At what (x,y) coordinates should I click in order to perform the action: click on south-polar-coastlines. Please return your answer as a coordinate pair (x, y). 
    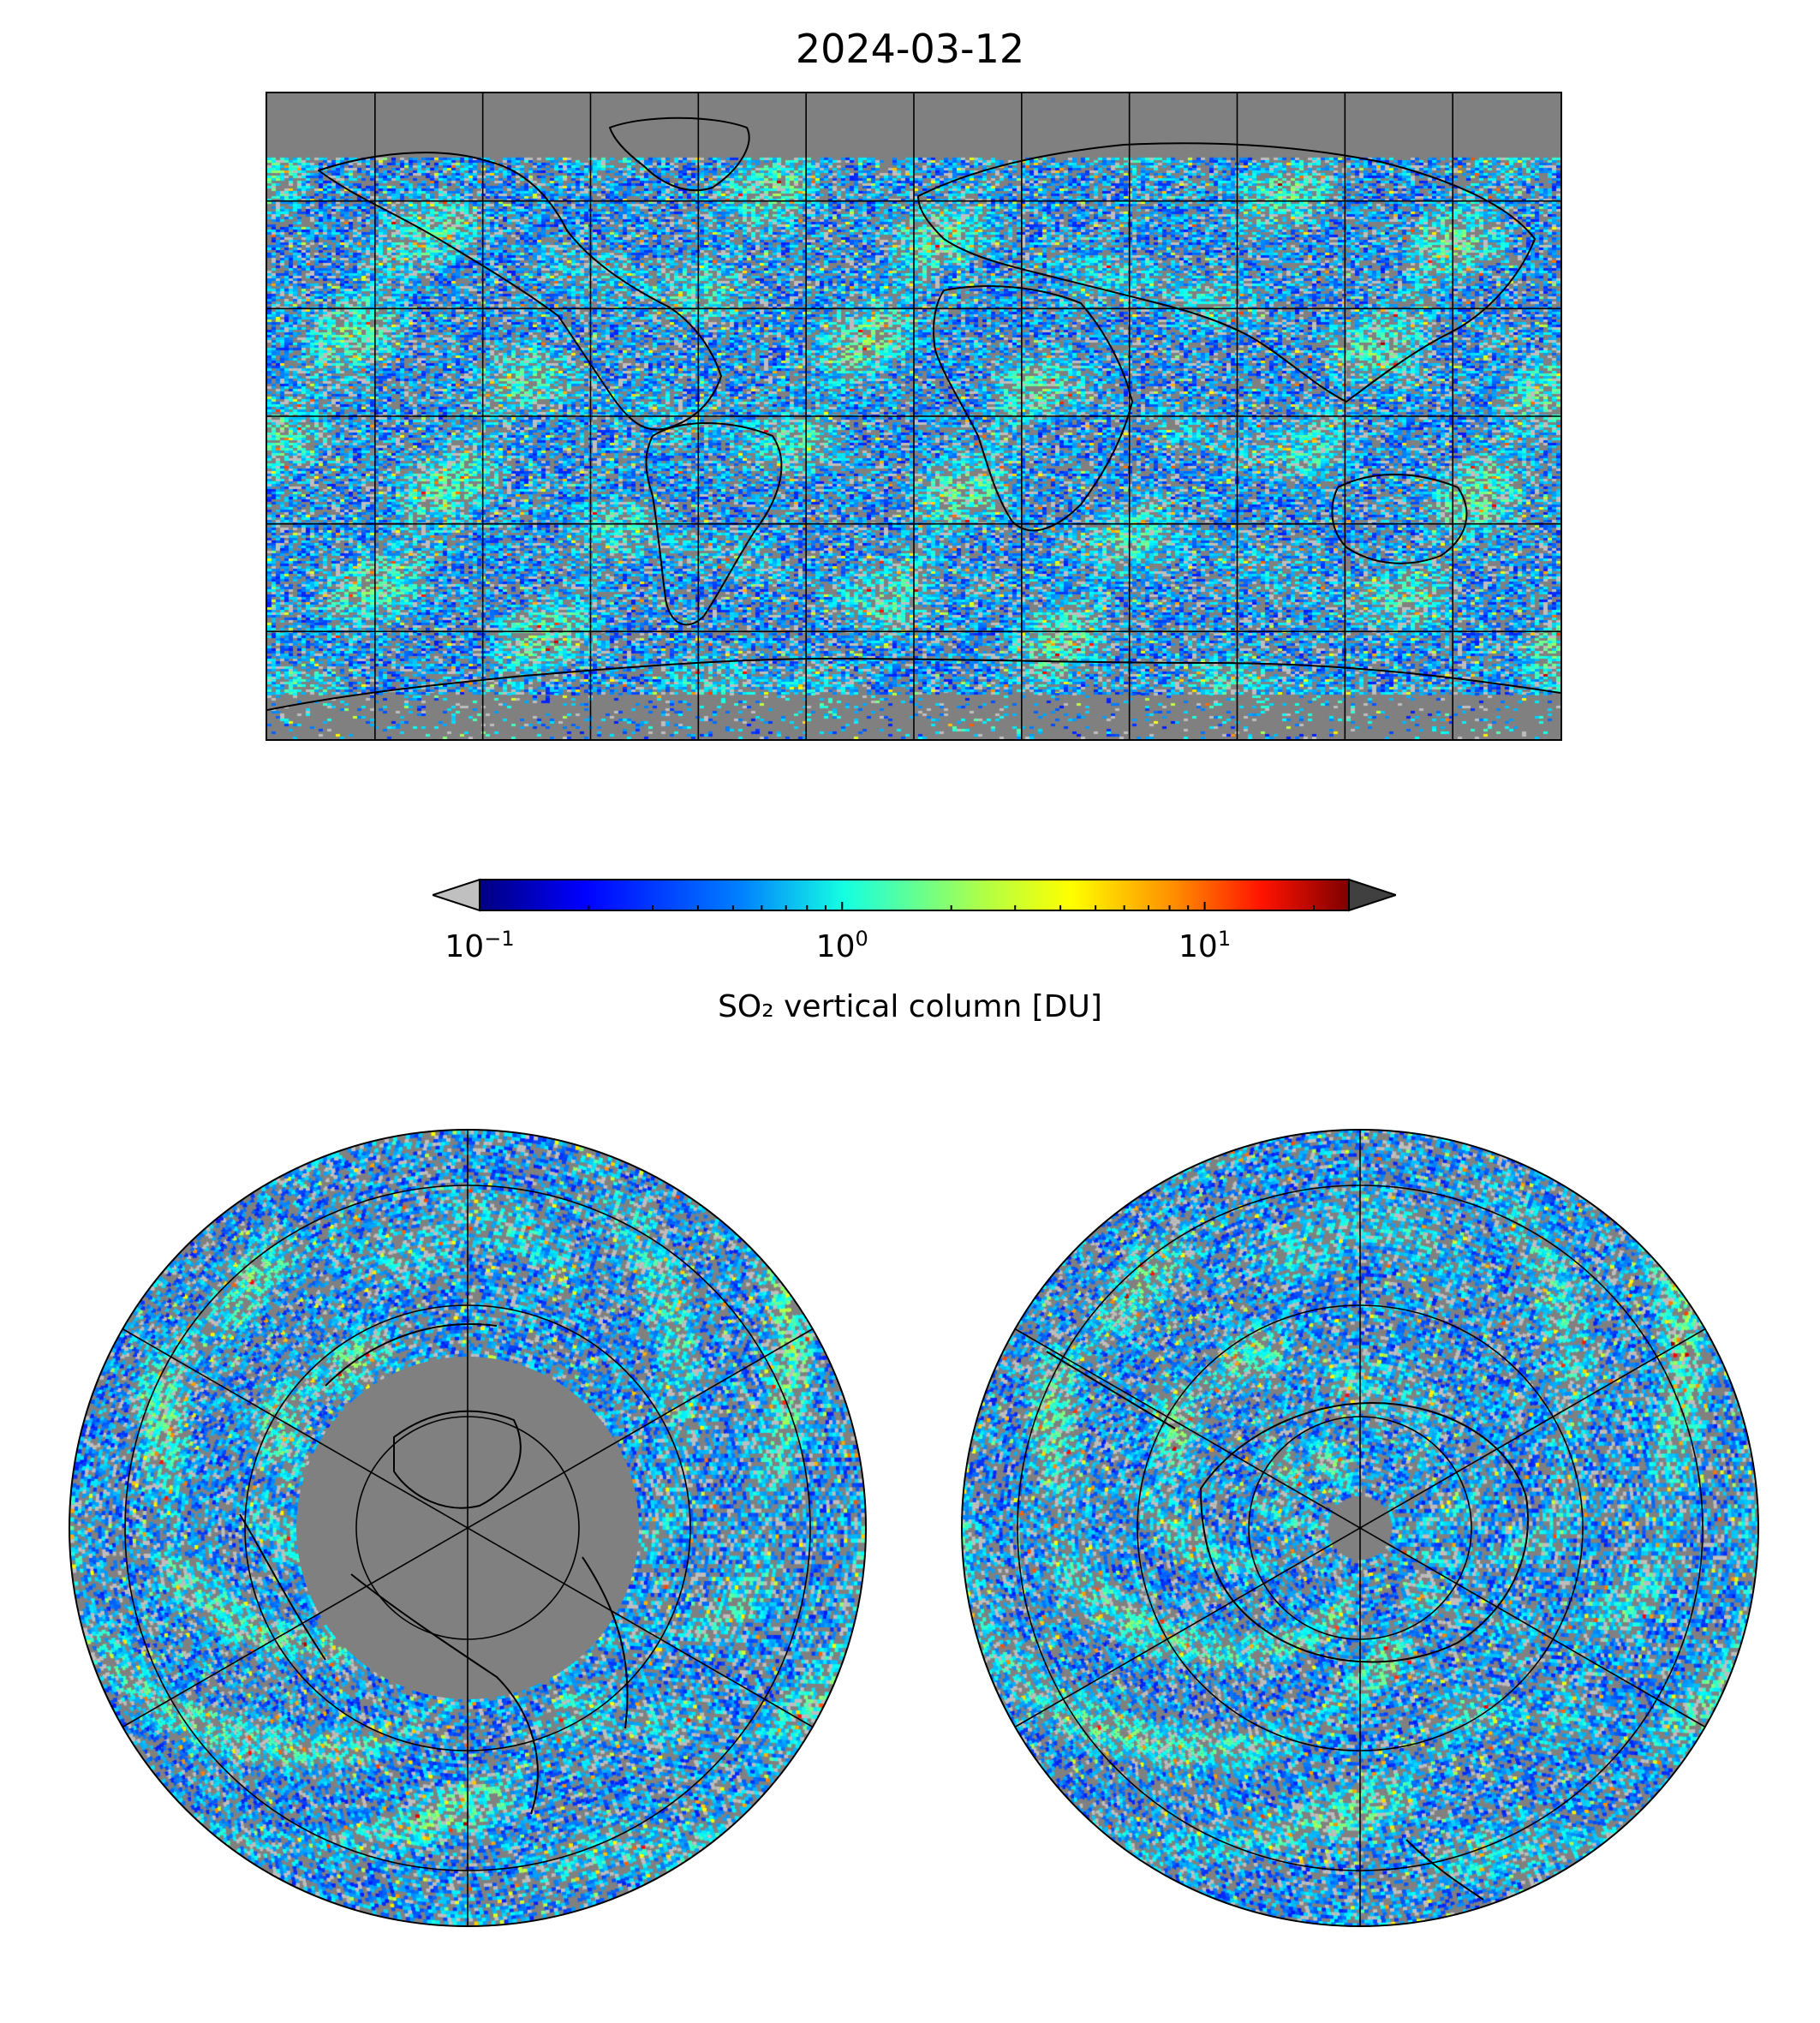
    Looking at the image, I should click on (1287, 1626).